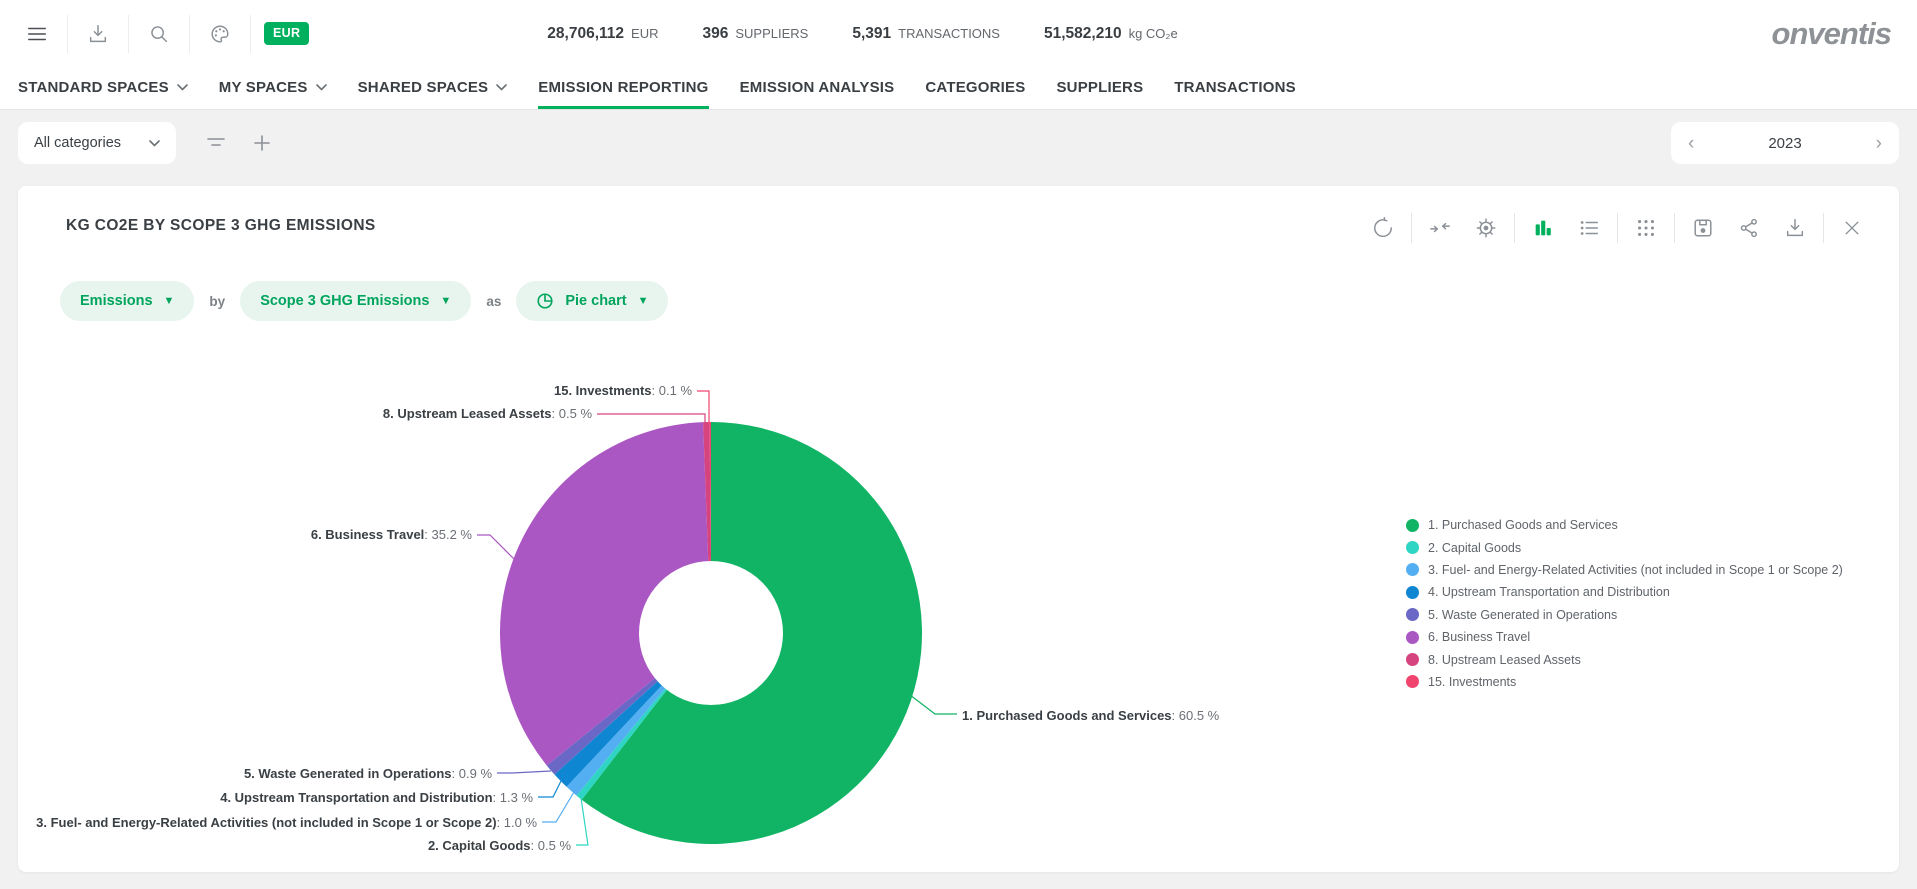 Image resolution: width=1917 pixels, height=889 pixels. I want to click on legend-item-6: 6. Business Travel, so click(1624, 637).